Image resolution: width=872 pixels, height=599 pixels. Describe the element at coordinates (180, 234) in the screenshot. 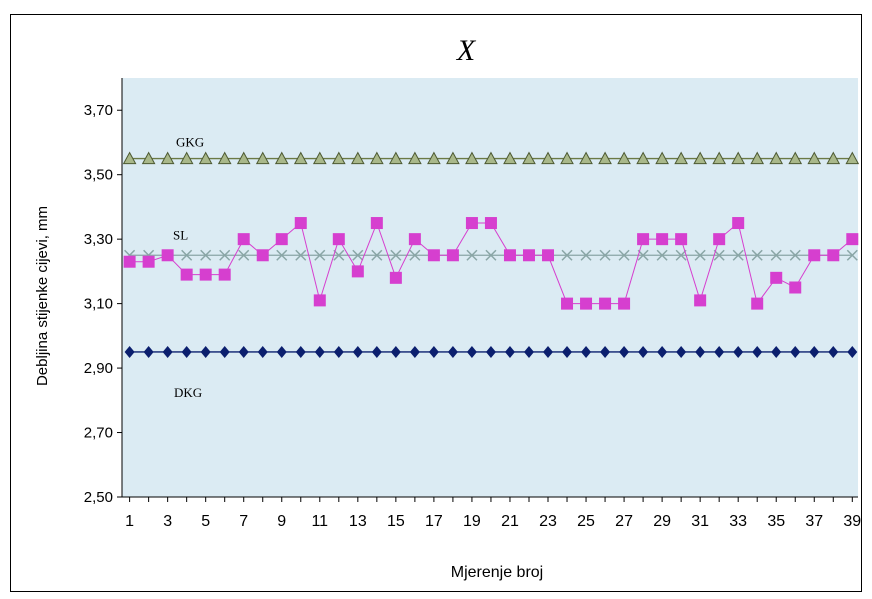

I see `series-label-sl: SL` at that location.